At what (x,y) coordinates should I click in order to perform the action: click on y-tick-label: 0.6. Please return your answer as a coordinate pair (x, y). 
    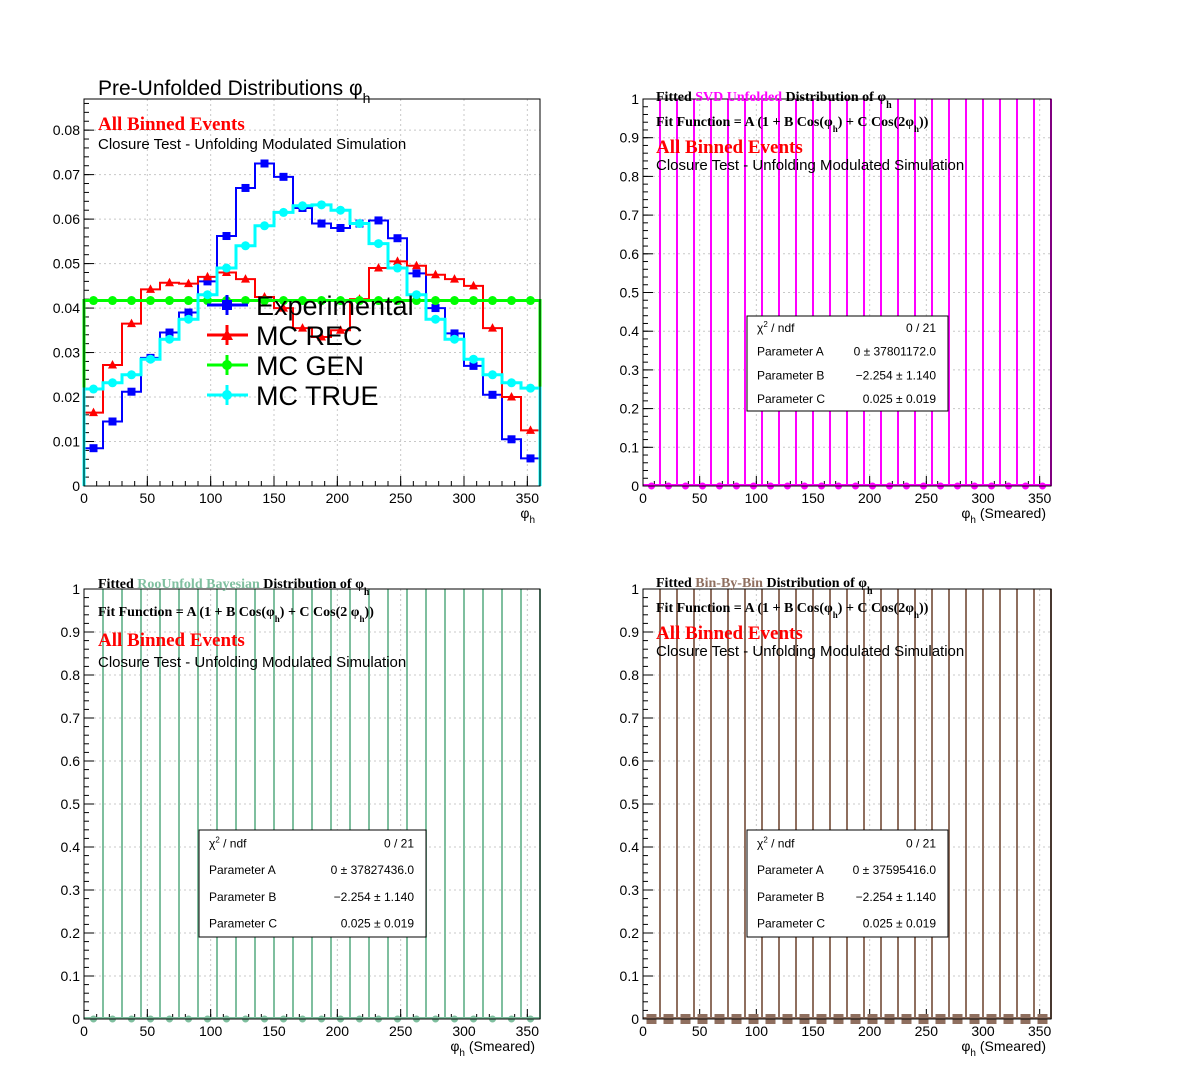
    Looking at the image, I should click on (630, 254).